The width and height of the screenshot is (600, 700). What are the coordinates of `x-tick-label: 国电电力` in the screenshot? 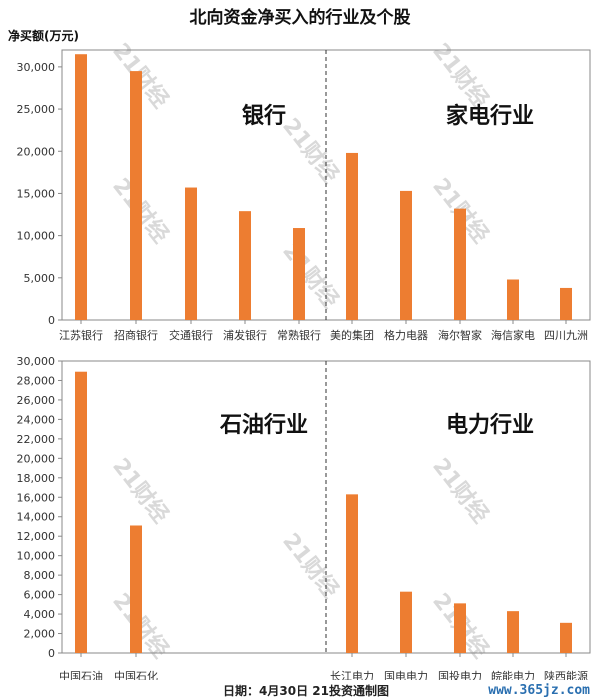 It's located at (406, 676).